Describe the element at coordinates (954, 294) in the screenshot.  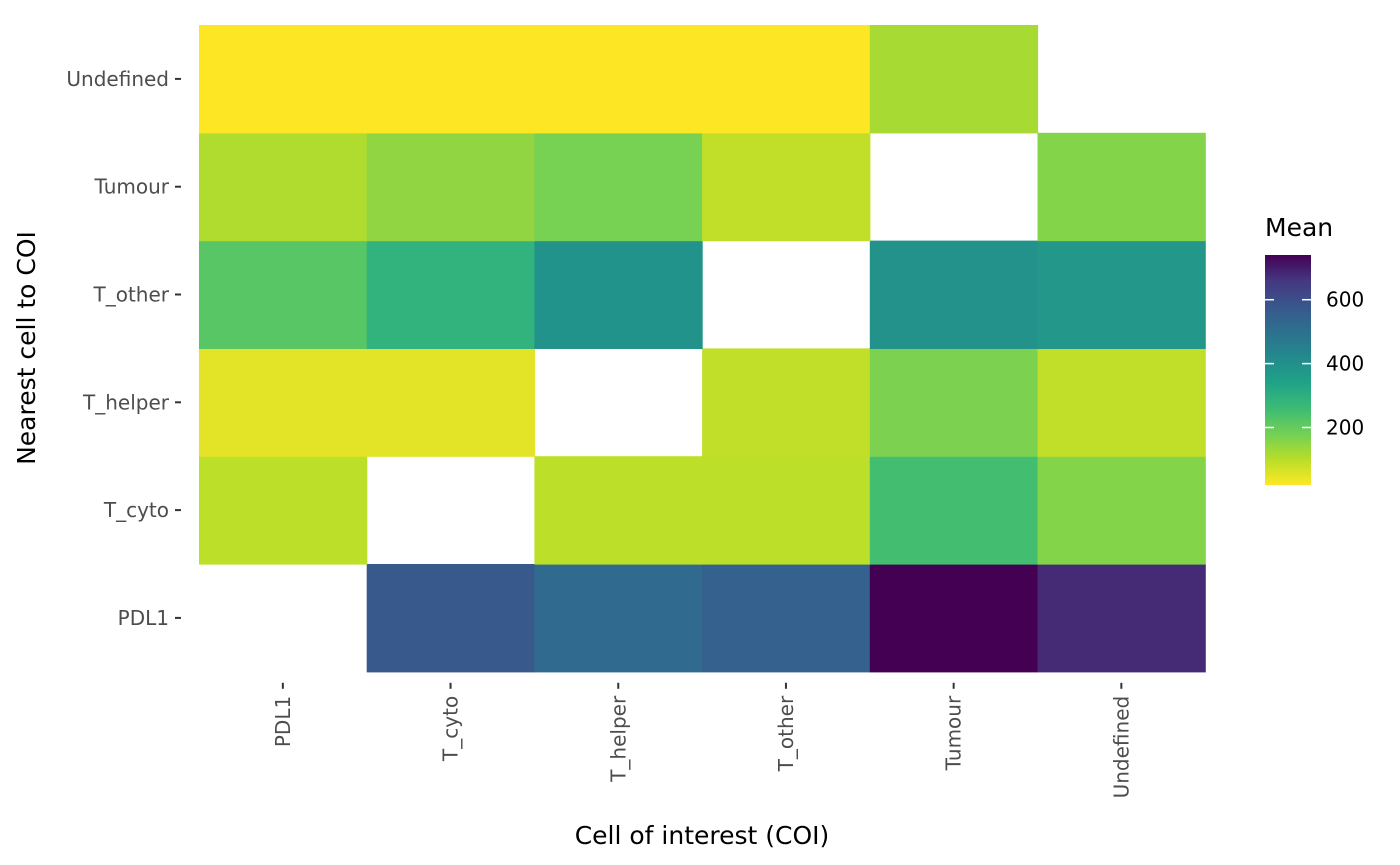
I see `heatmap-cell-T_other-Tumour` at that location.